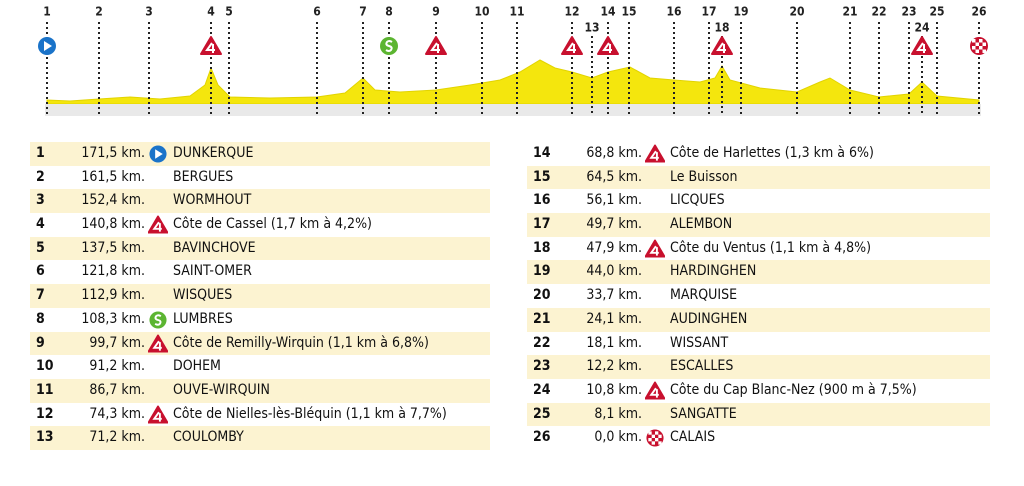  What do you see at coordinates (45, 389) in the screenshot?
I see `cell-num: 11` at bounding box center [45, 389].